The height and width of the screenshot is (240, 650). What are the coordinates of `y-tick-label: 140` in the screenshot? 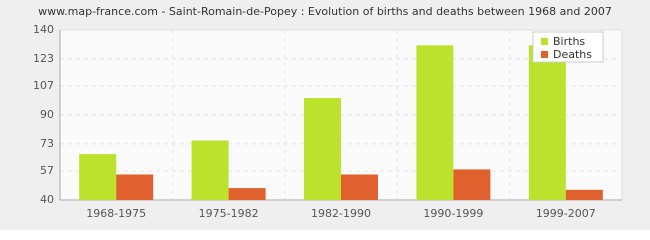 It's located at (43, 29).